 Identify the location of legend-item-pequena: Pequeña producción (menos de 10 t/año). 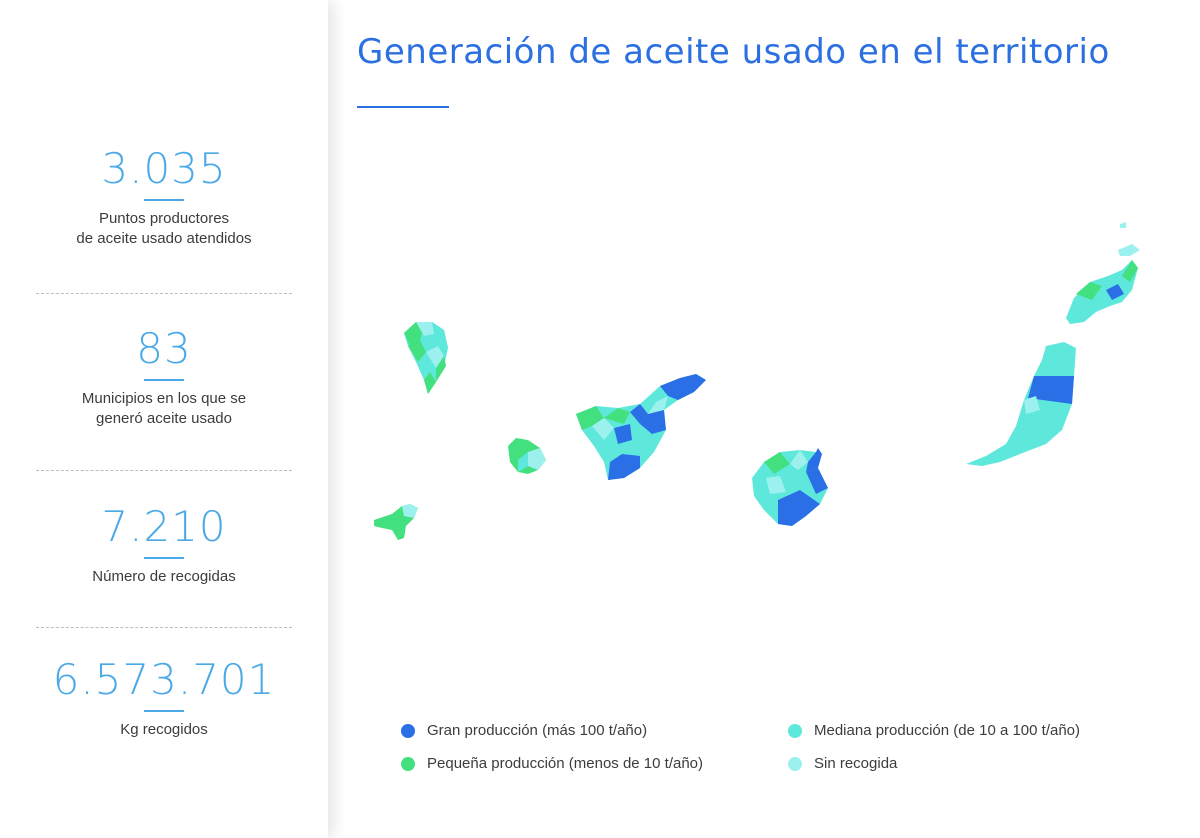
(552, 763).